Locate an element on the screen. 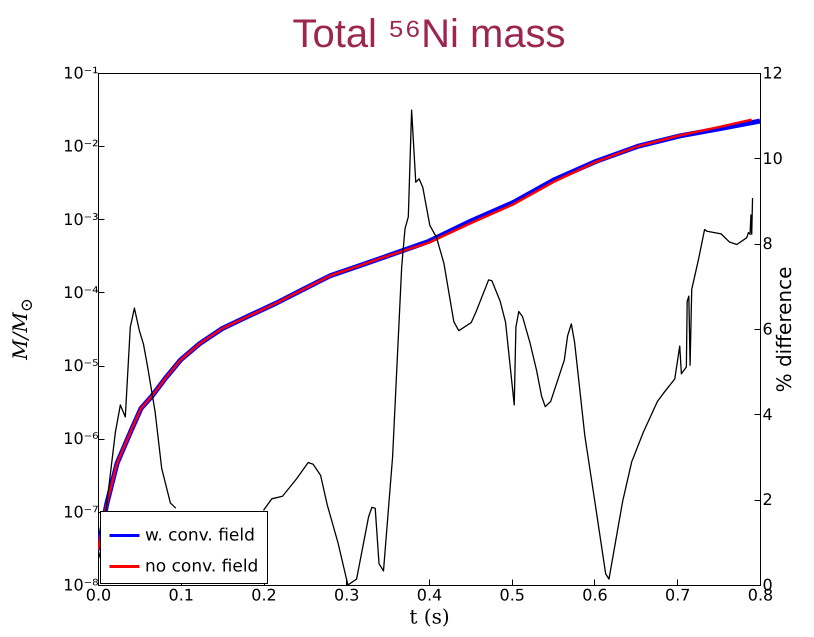 This screenshot has height=637, width=814. y-tick-label: 10⁻⁶ is located at coordinates (80, 438).